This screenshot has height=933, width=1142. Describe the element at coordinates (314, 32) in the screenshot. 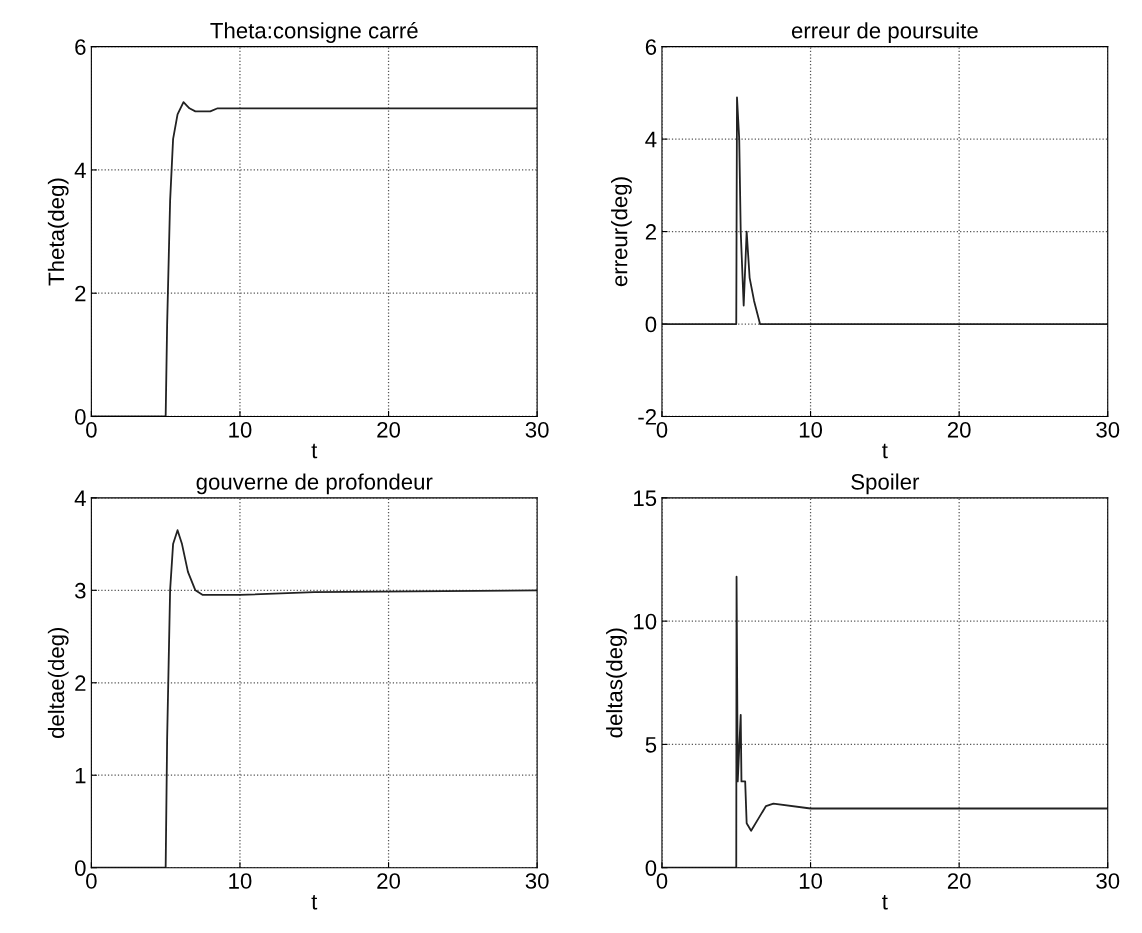

I see `chart-title: Theta:consigne carré` at that location.